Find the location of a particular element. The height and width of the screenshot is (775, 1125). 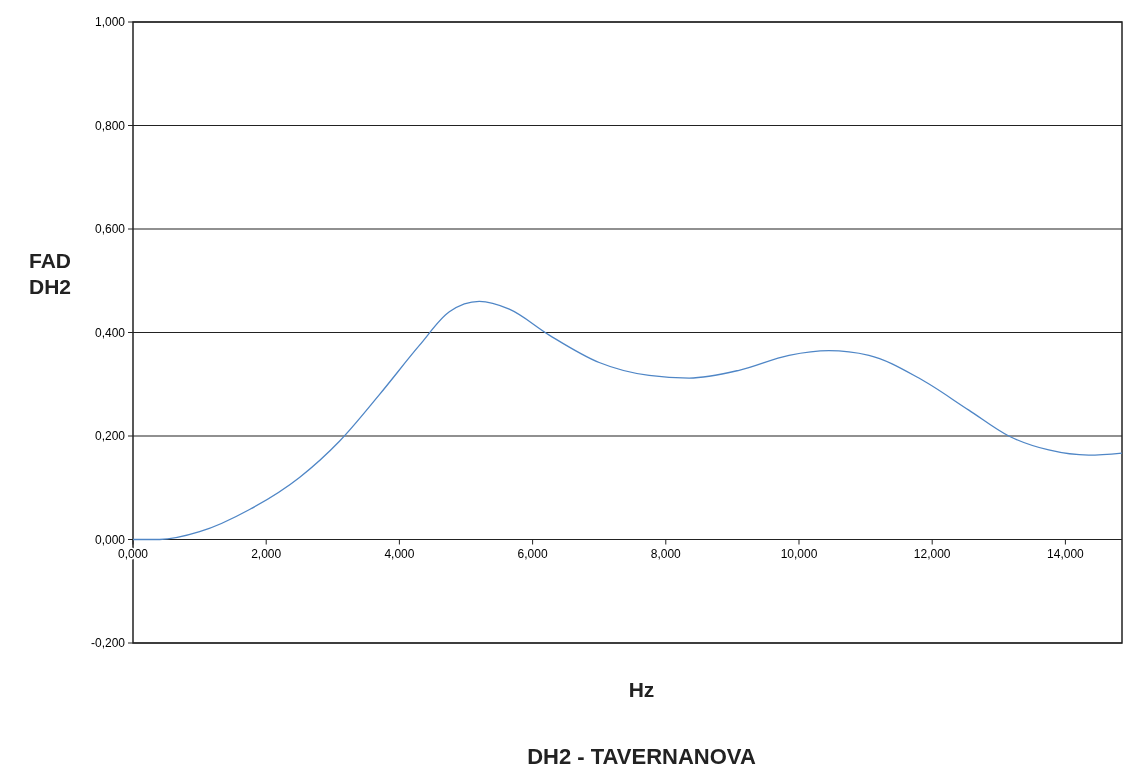

x-tick-label: 4,000 is located at coordinates (399, 553).